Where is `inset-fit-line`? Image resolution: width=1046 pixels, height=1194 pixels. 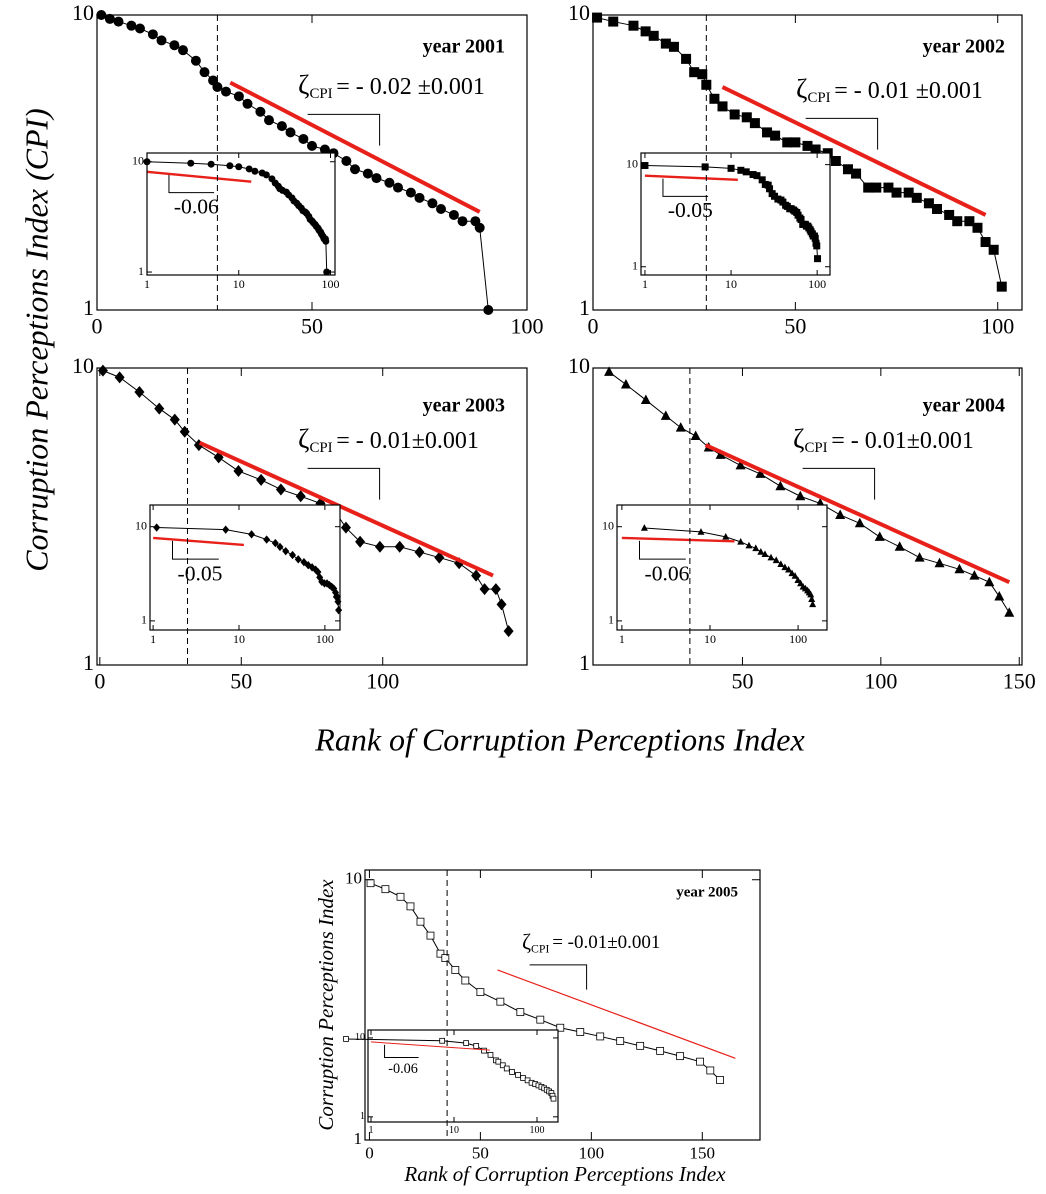 inset-fit-line is located at coordinates (199, 176).